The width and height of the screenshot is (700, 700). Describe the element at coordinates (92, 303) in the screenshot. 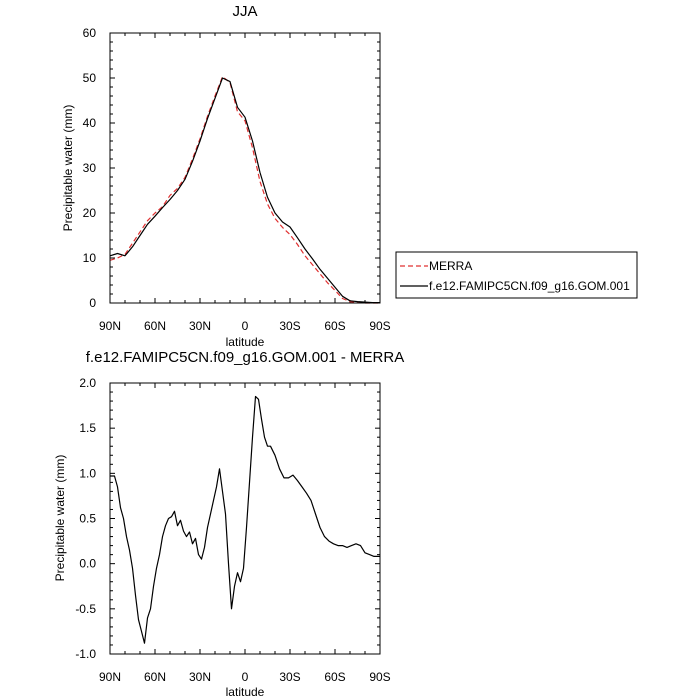

I see `y-tick-label: 0` at that location.